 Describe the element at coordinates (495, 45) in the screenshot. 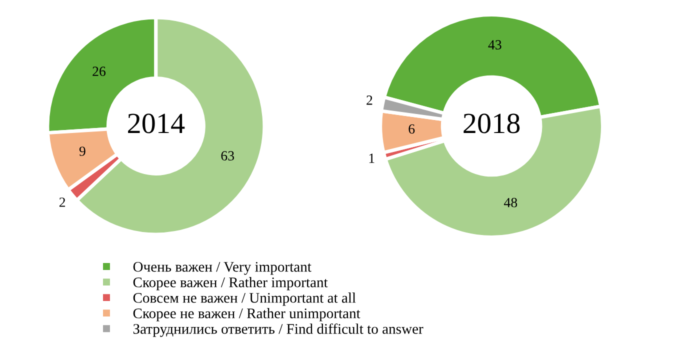

I see `data-label: 43` at that location.